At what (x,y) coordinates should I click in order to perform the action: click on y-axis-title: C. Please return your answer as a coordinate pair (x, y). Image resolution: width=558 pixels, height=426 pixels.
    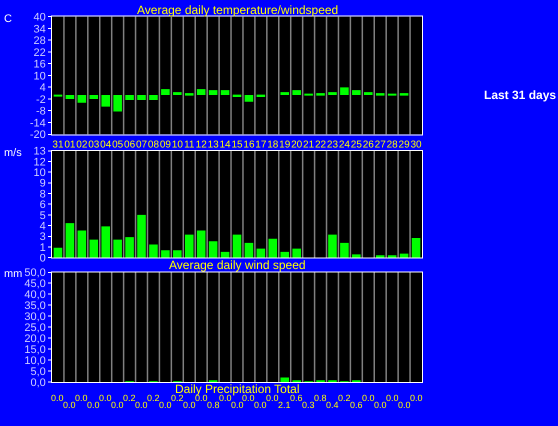
    Looking at the image, I should click on (8, 19).